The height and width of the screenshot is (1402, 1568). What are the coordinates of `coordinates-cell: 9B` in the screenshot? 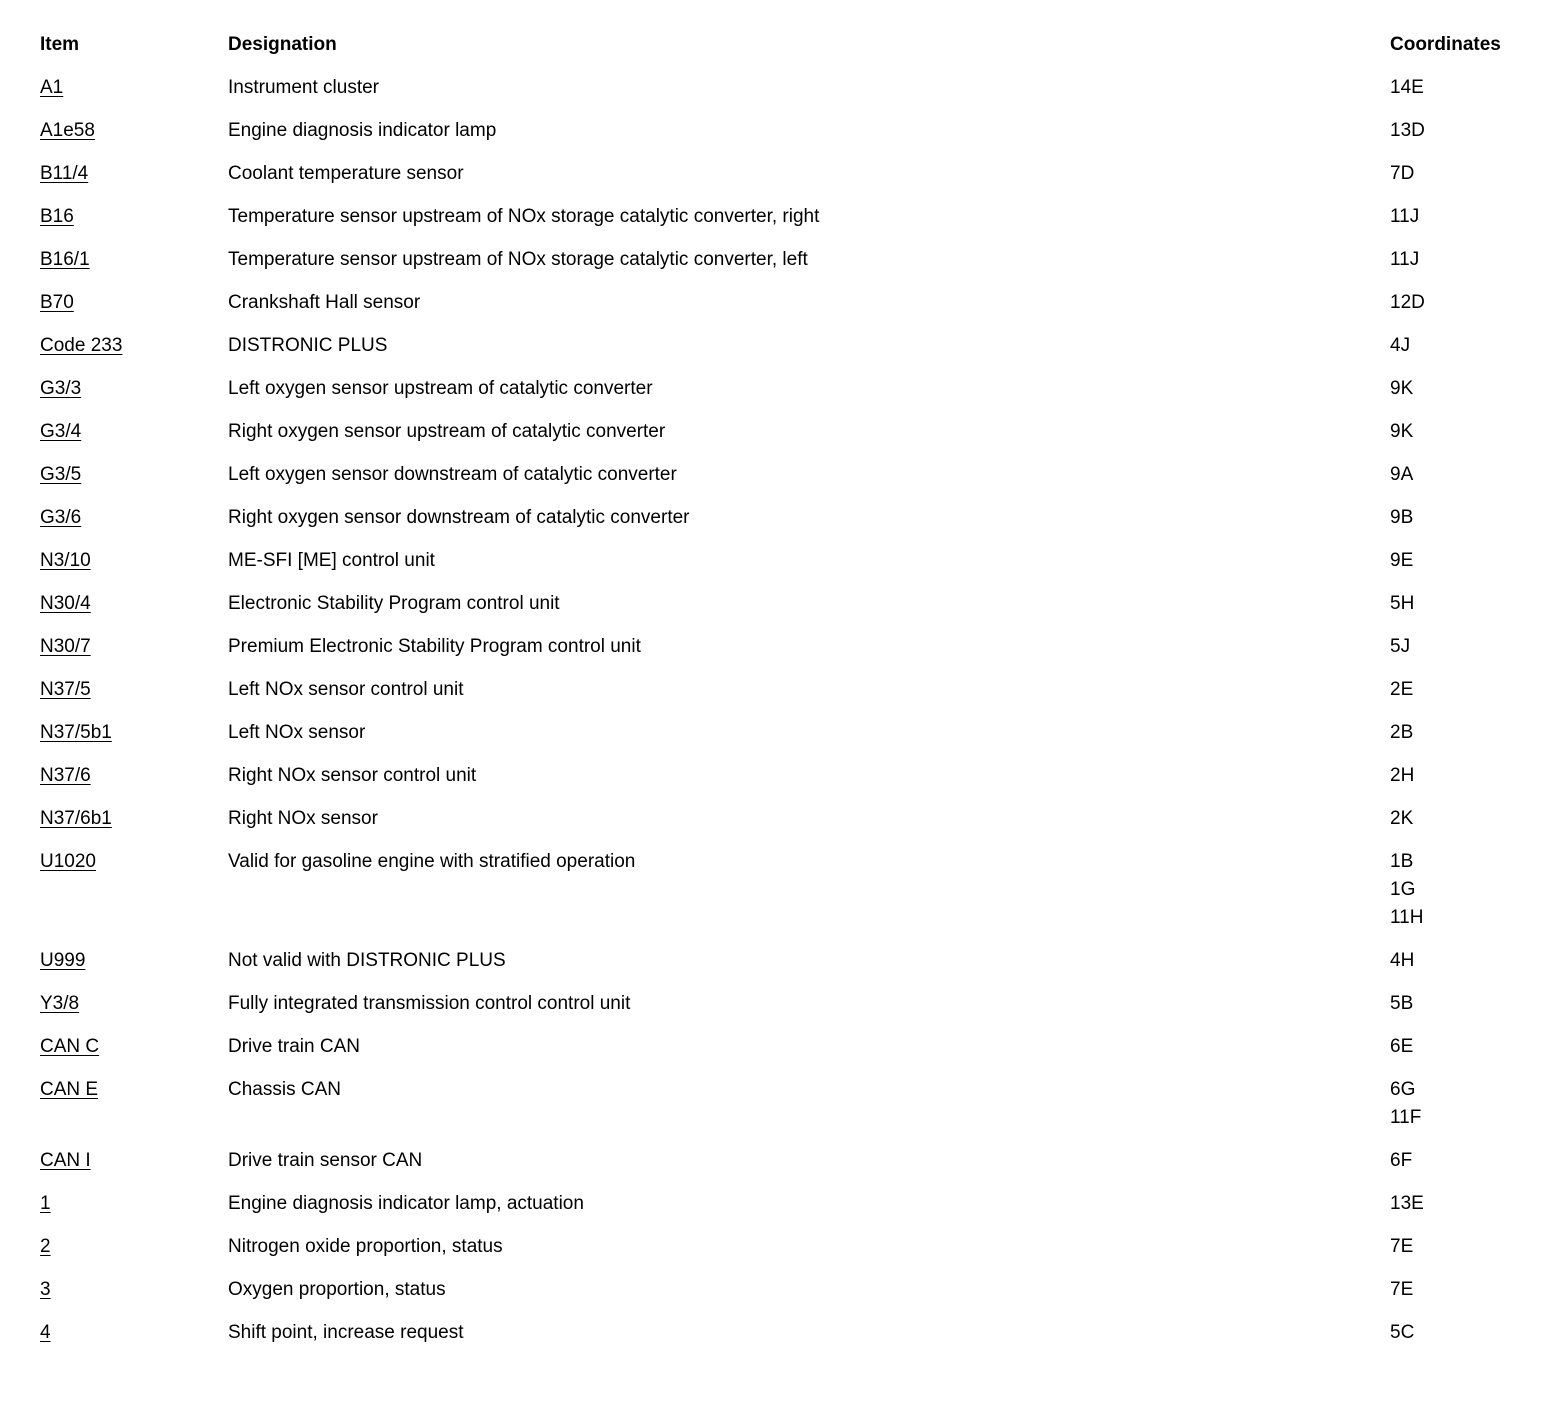 It's located at (1469, 518).